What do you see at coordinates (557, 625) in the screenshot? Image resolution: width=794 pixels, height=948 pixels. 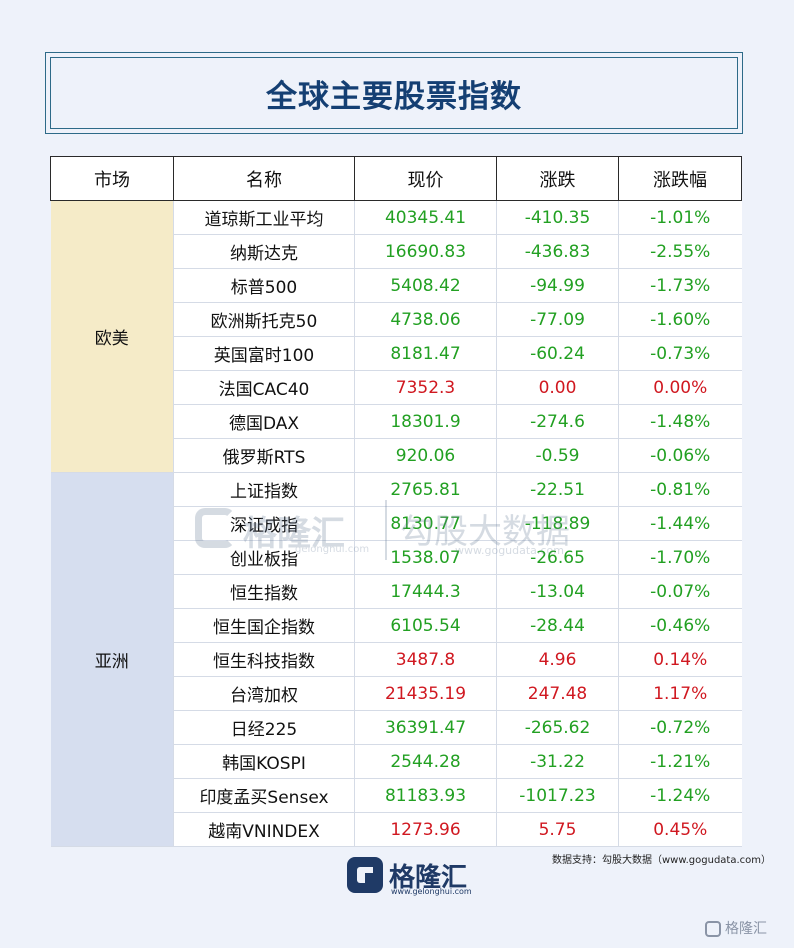 I see `index-change: -28.44` at bounding box center [557, 625].